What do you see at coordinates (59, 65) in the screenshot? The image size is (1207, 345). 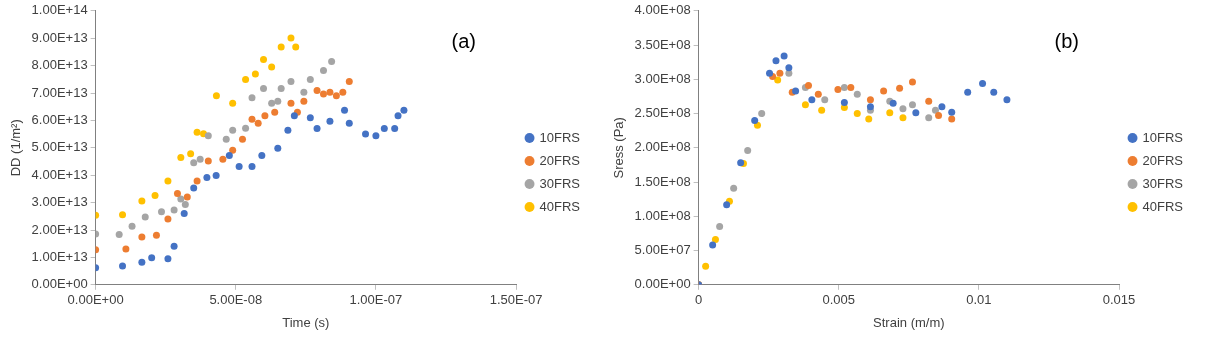 I see `y-tick-label: 8.00E+13` at bounding box center [59, 65].